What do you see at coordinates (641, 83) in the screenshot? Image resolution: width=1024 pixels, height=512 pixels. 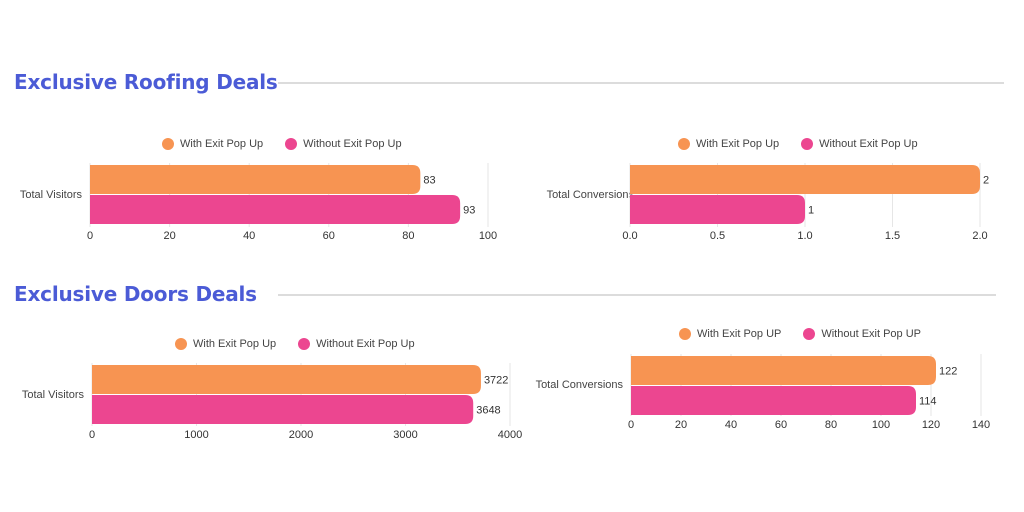 I see `section-divider-roofing` at bounding box center [641, 83].